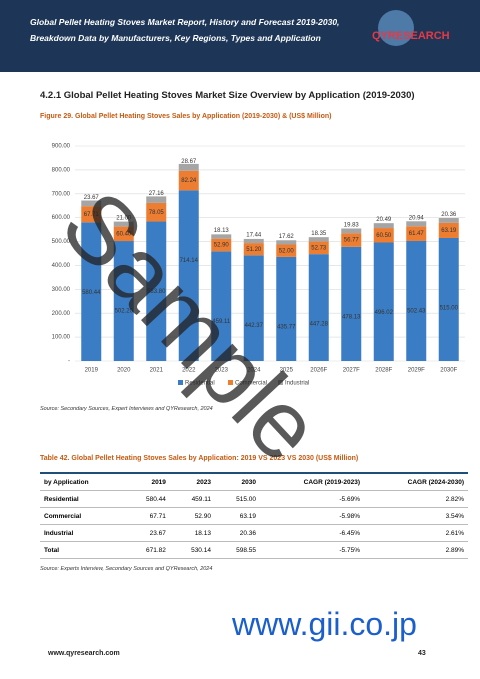  What do you see at coordinates (222, 371) in the screenshot?
I see `x-tick-label: 2023` at bounding box center [222, 371].